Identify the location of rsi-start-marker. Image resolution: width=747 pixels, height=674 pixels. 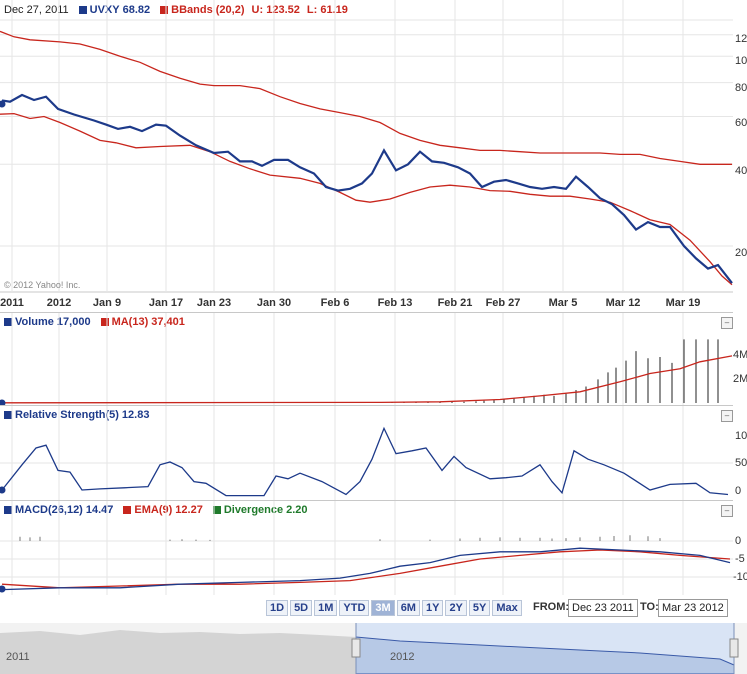
(3, 490).